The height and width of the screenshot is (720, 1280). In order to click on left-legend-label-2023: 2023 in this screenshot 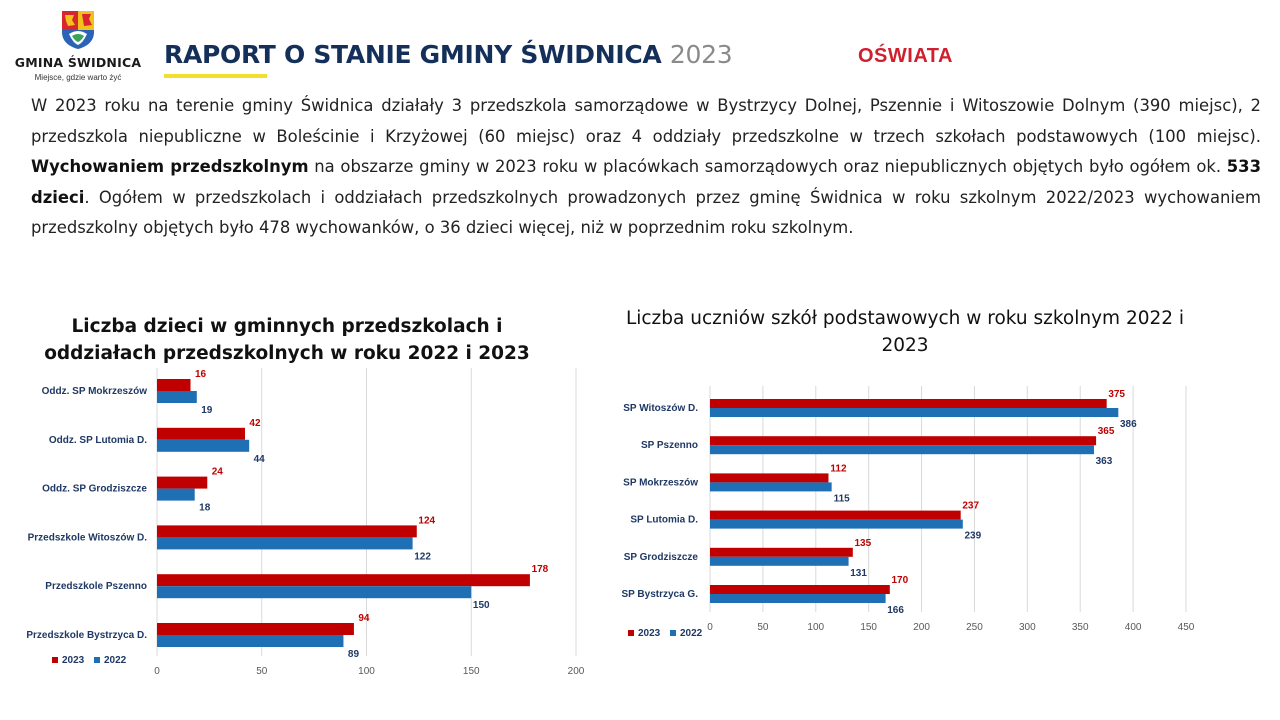, I will do `click(73, 660)`.